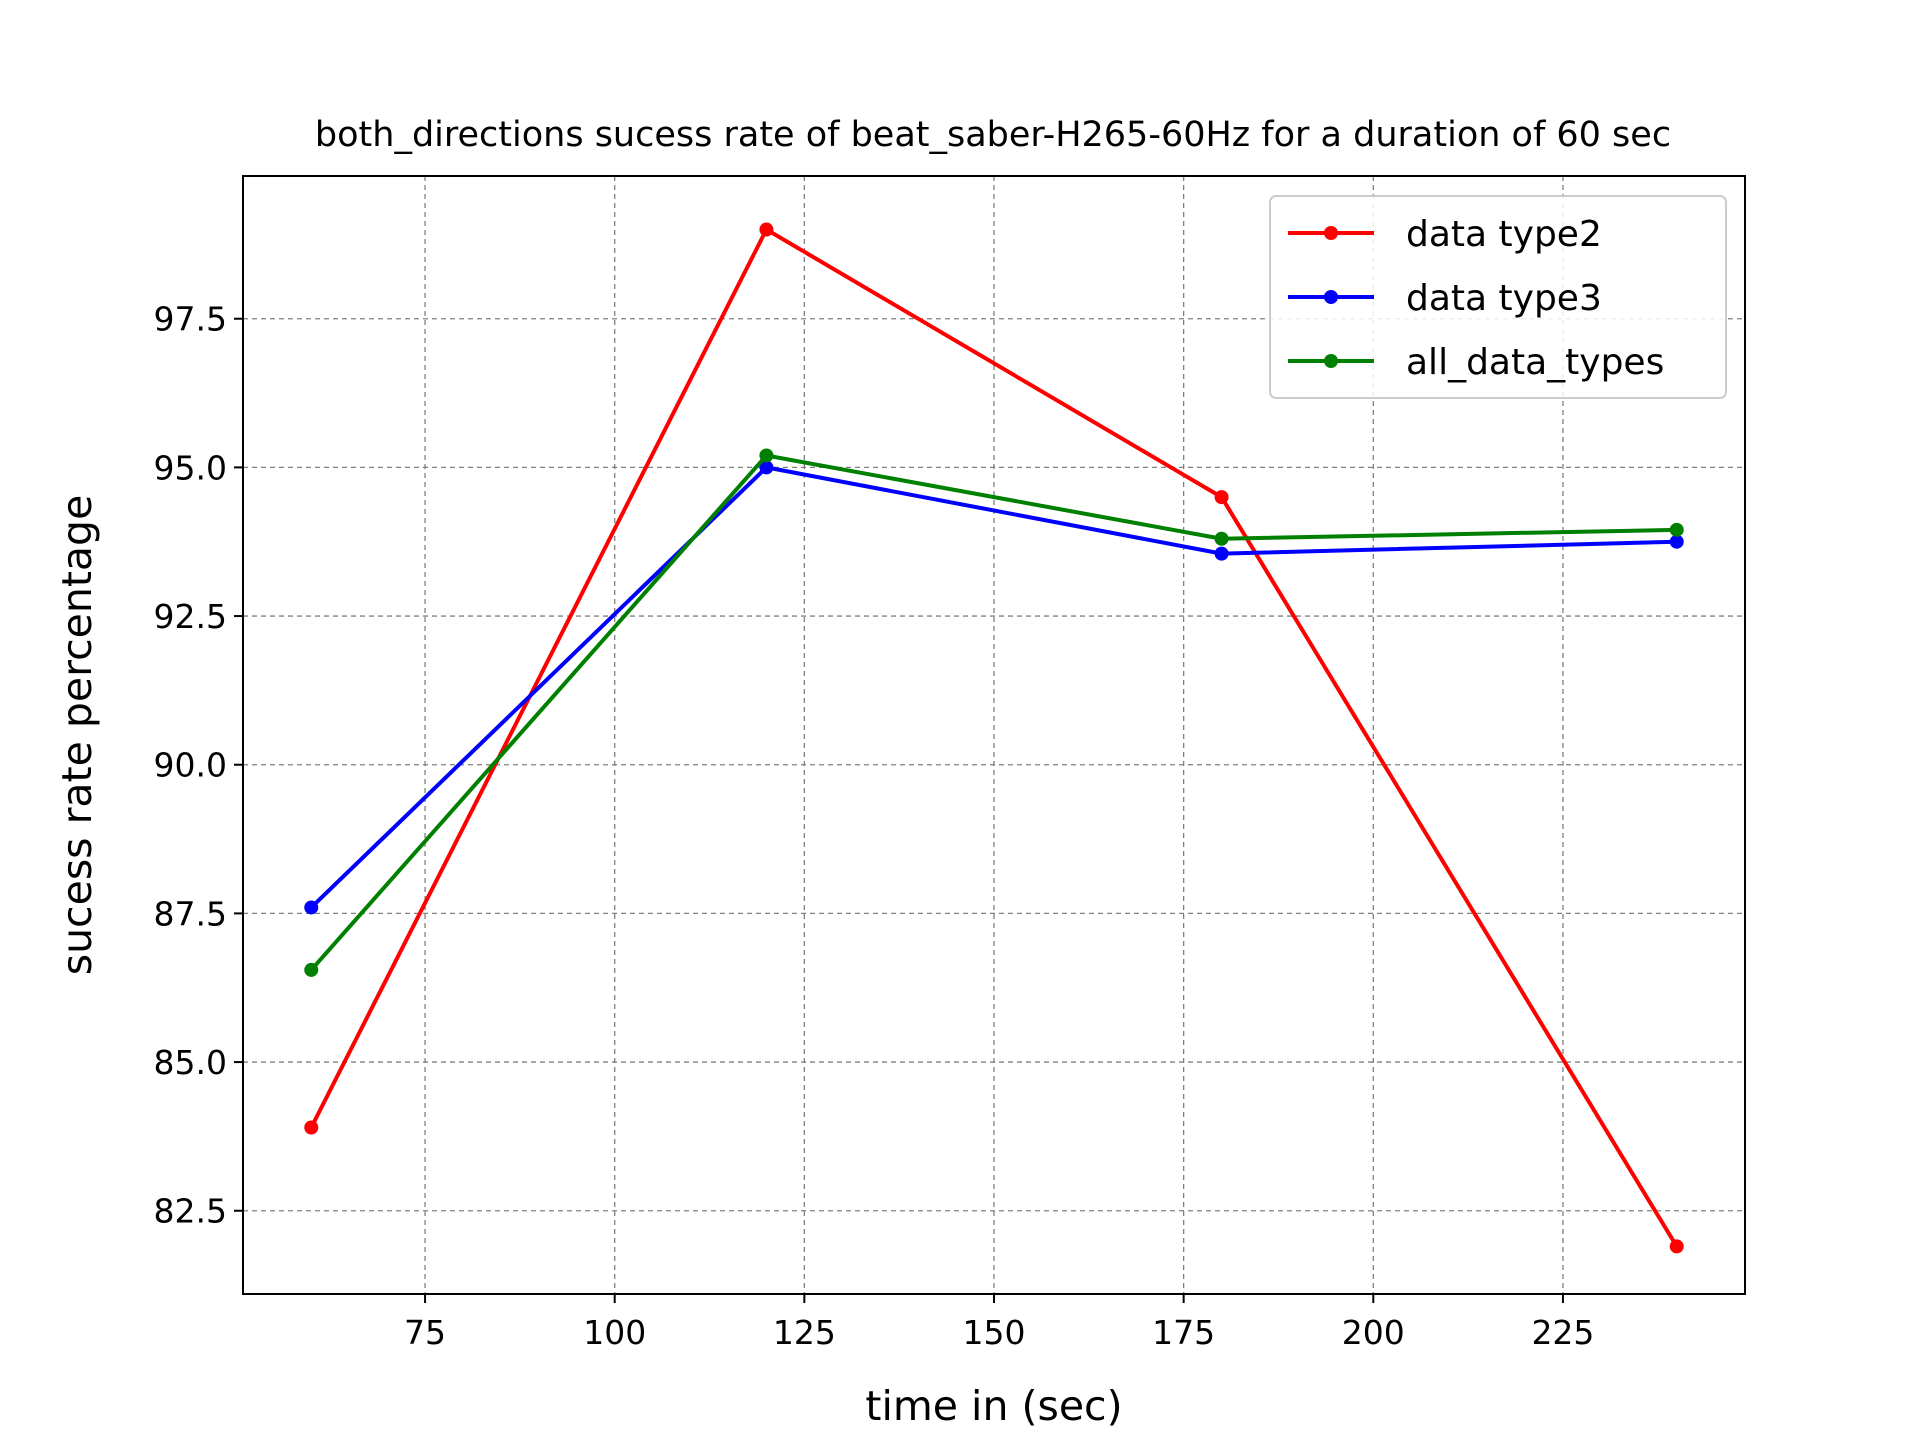  I want to click on y-tick-label: 82.5, so click(190, 1211).